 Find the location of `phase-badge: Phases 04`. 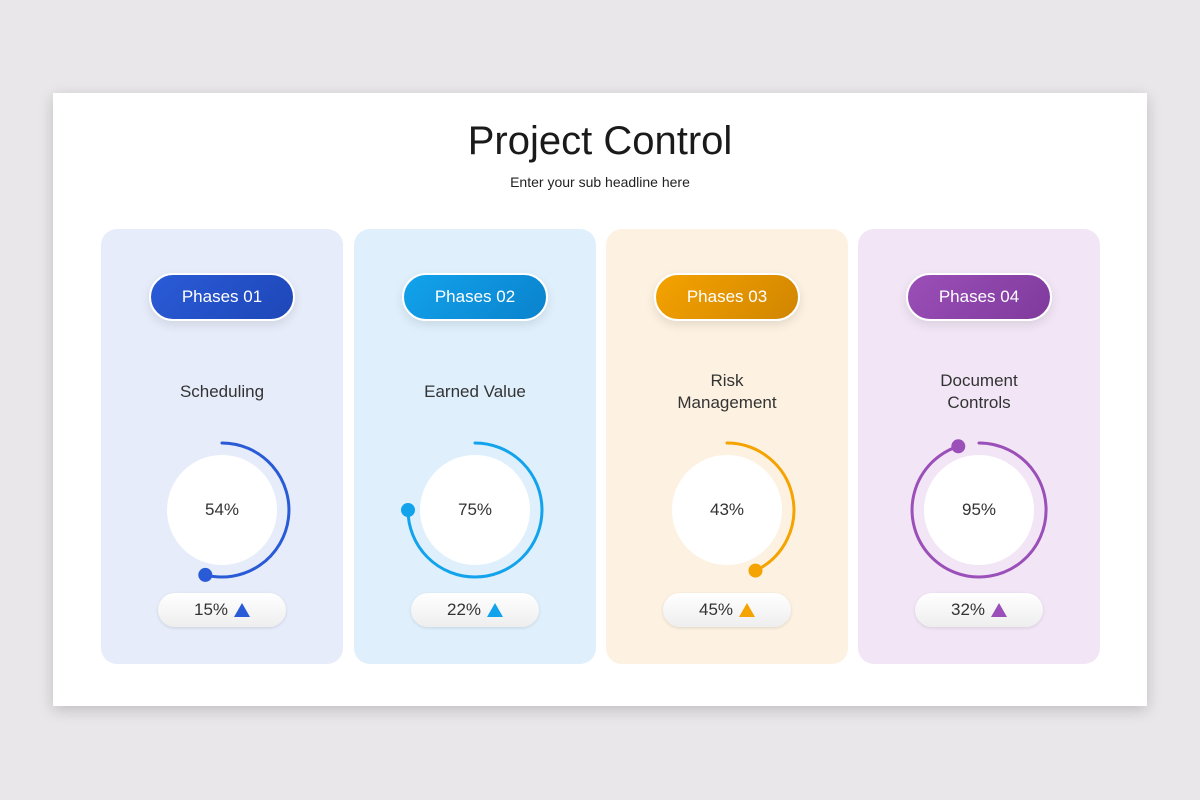

phase-badge: Phases 04 is located at coordinates (979, 297).